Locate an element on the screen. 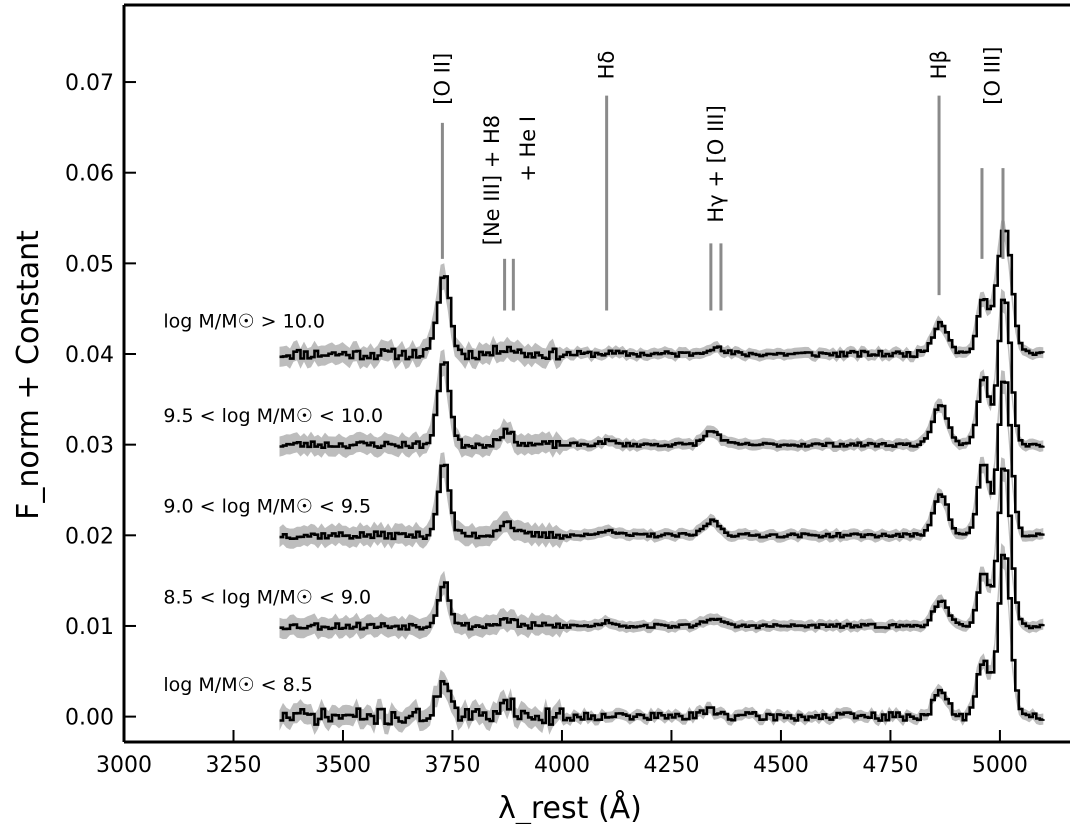  series-label-4: log M/M☉ < 8.5 is located at coordinates (237, 685).